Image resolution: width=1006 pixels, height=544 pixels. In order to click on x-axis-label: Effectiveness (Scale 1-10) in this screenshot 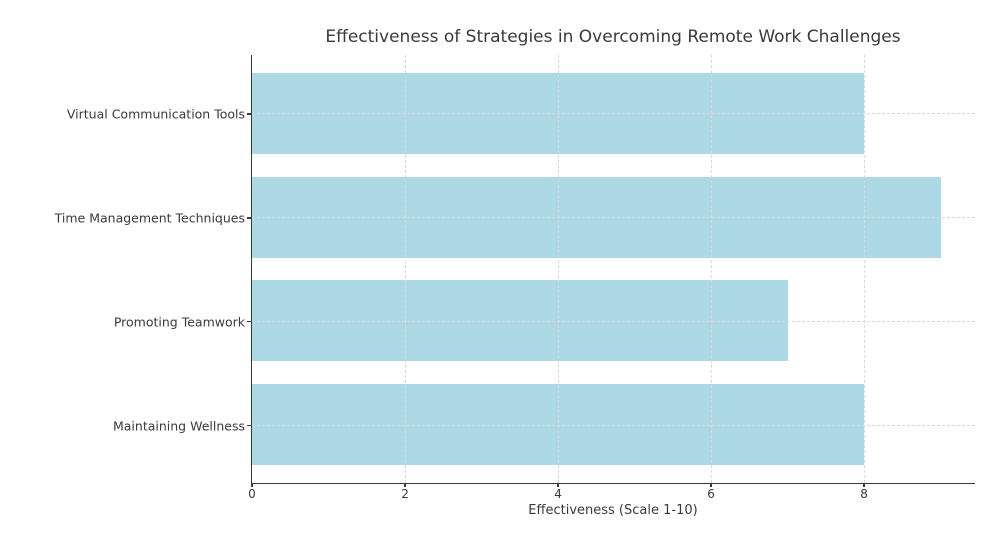, I will do `click(613, 510)`.